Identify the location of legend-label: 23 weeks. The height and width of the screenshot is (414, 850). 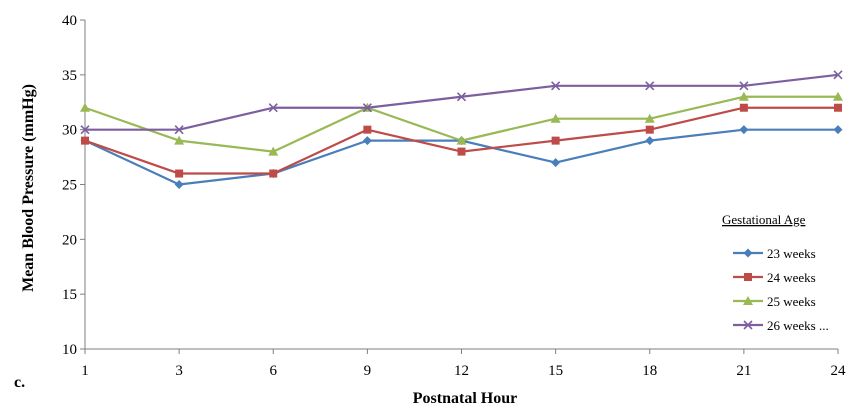
(791, 253).